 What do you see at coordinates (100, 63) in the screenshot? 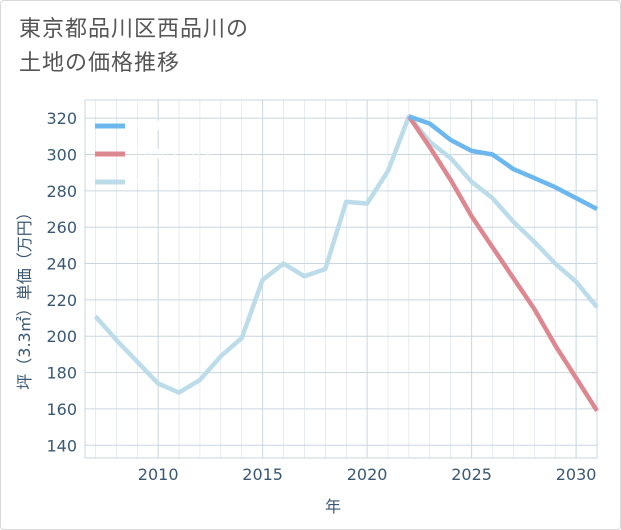
I see `chart-title-line2: 土地の価格推移` at bounding box center [100, 63].